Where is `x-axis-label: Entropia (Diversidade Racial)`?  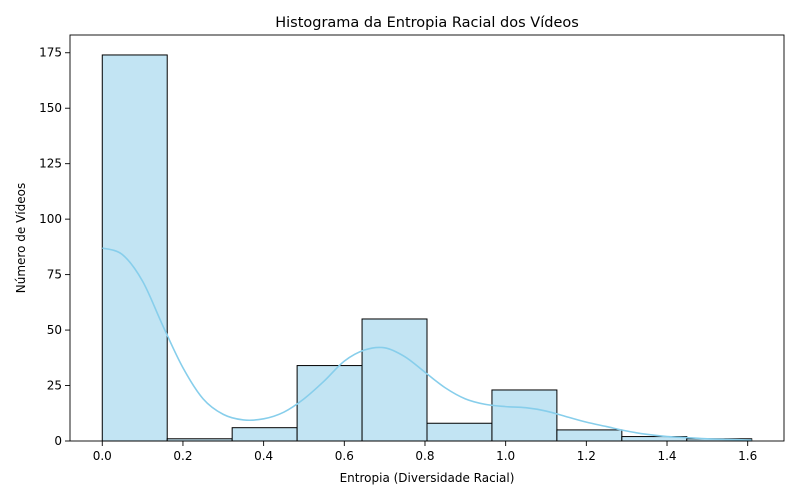 x-axis-label: Entropia (Diversidade Racial) is located at coordinates (427, 478).